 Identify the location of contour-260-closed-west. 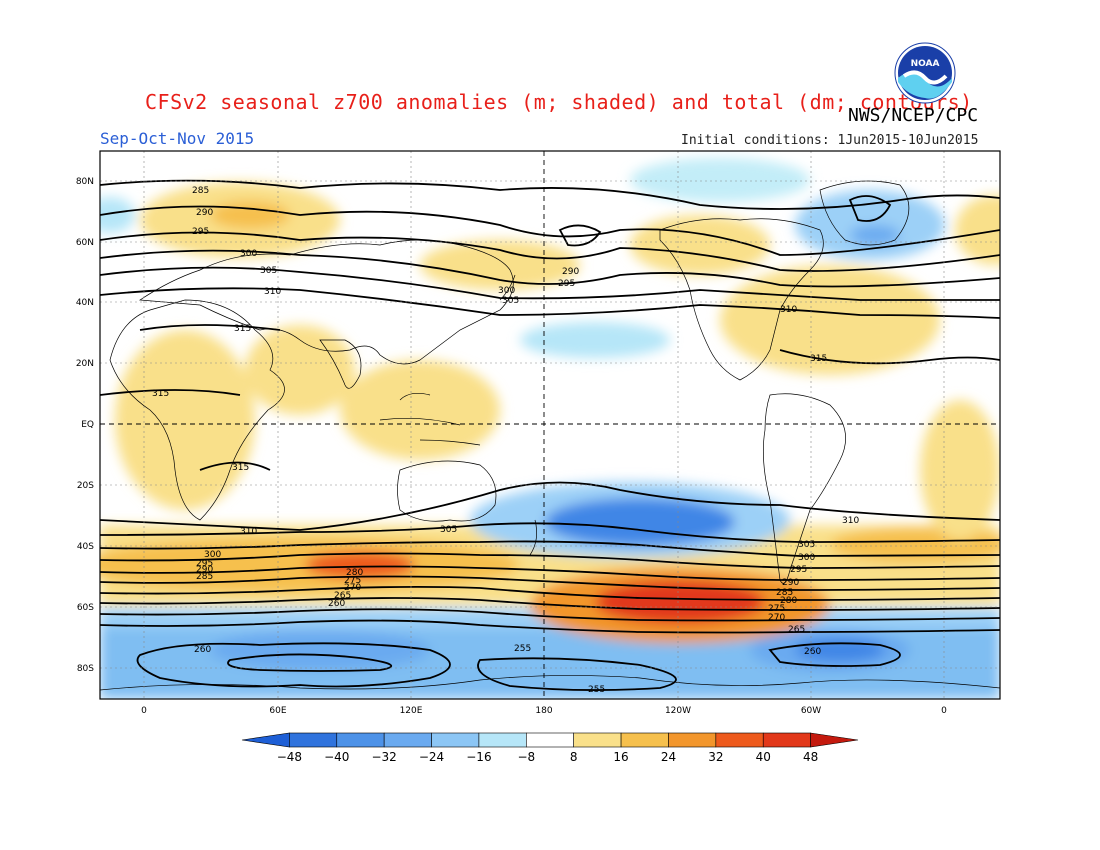
(293, 665).